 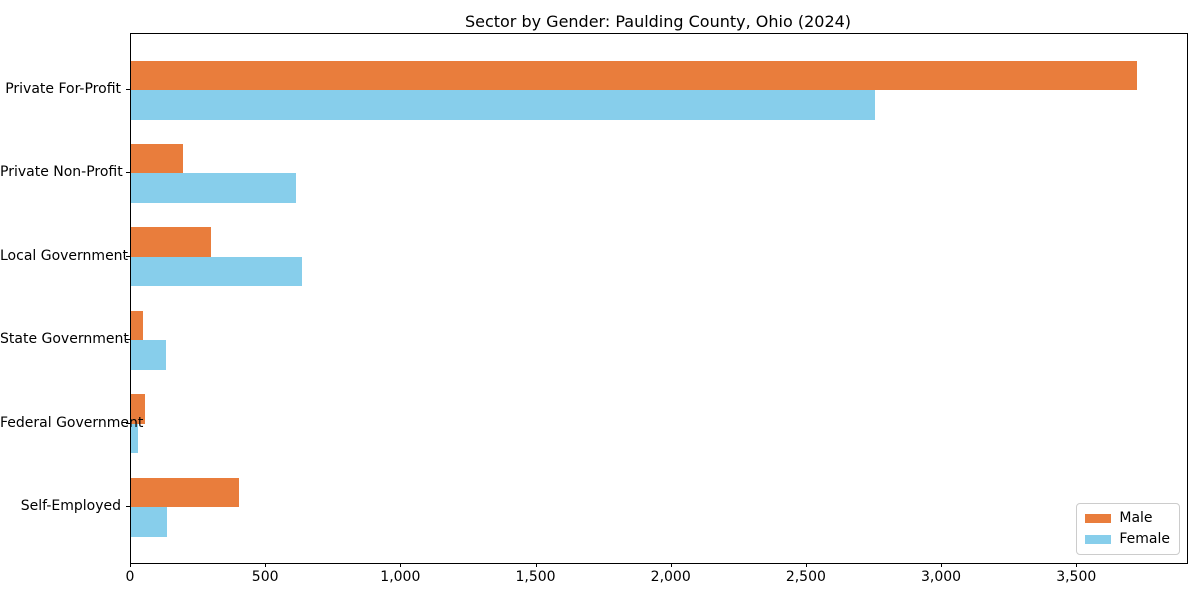 I want to click on x-tick-label: 500, so click(x=265, y=577).